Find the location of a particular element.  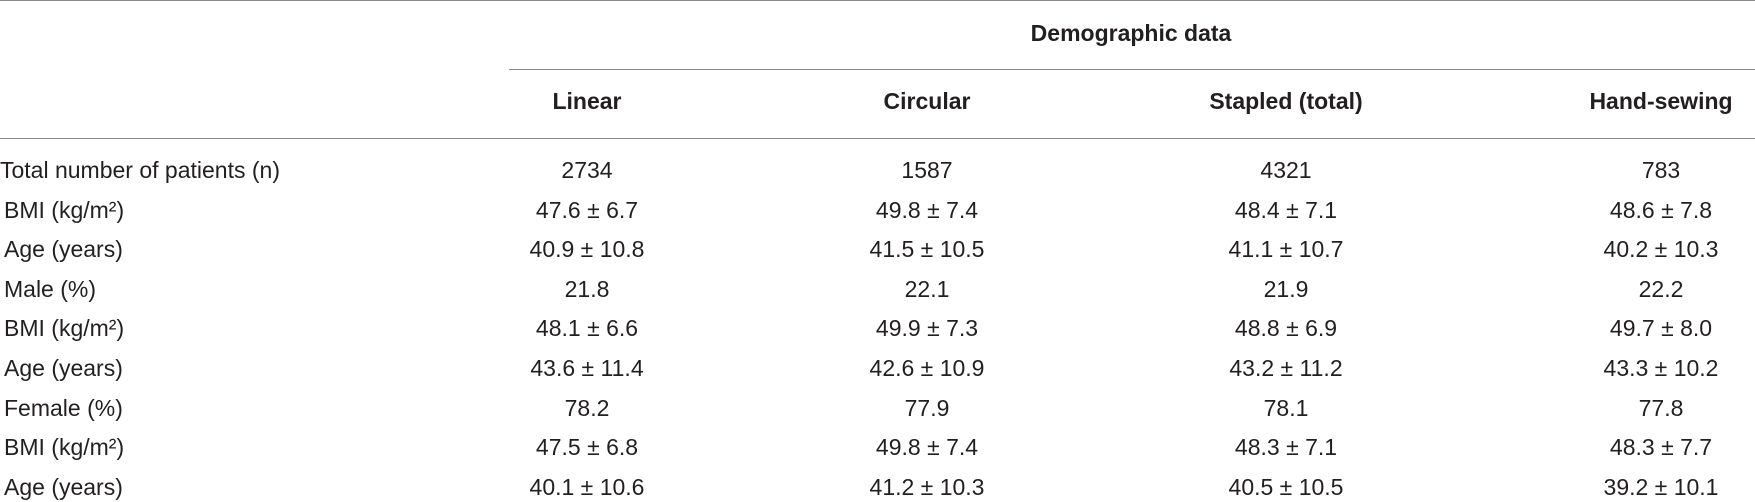

row-label: Total number of patients (n) is located at coordinates (140, 170).